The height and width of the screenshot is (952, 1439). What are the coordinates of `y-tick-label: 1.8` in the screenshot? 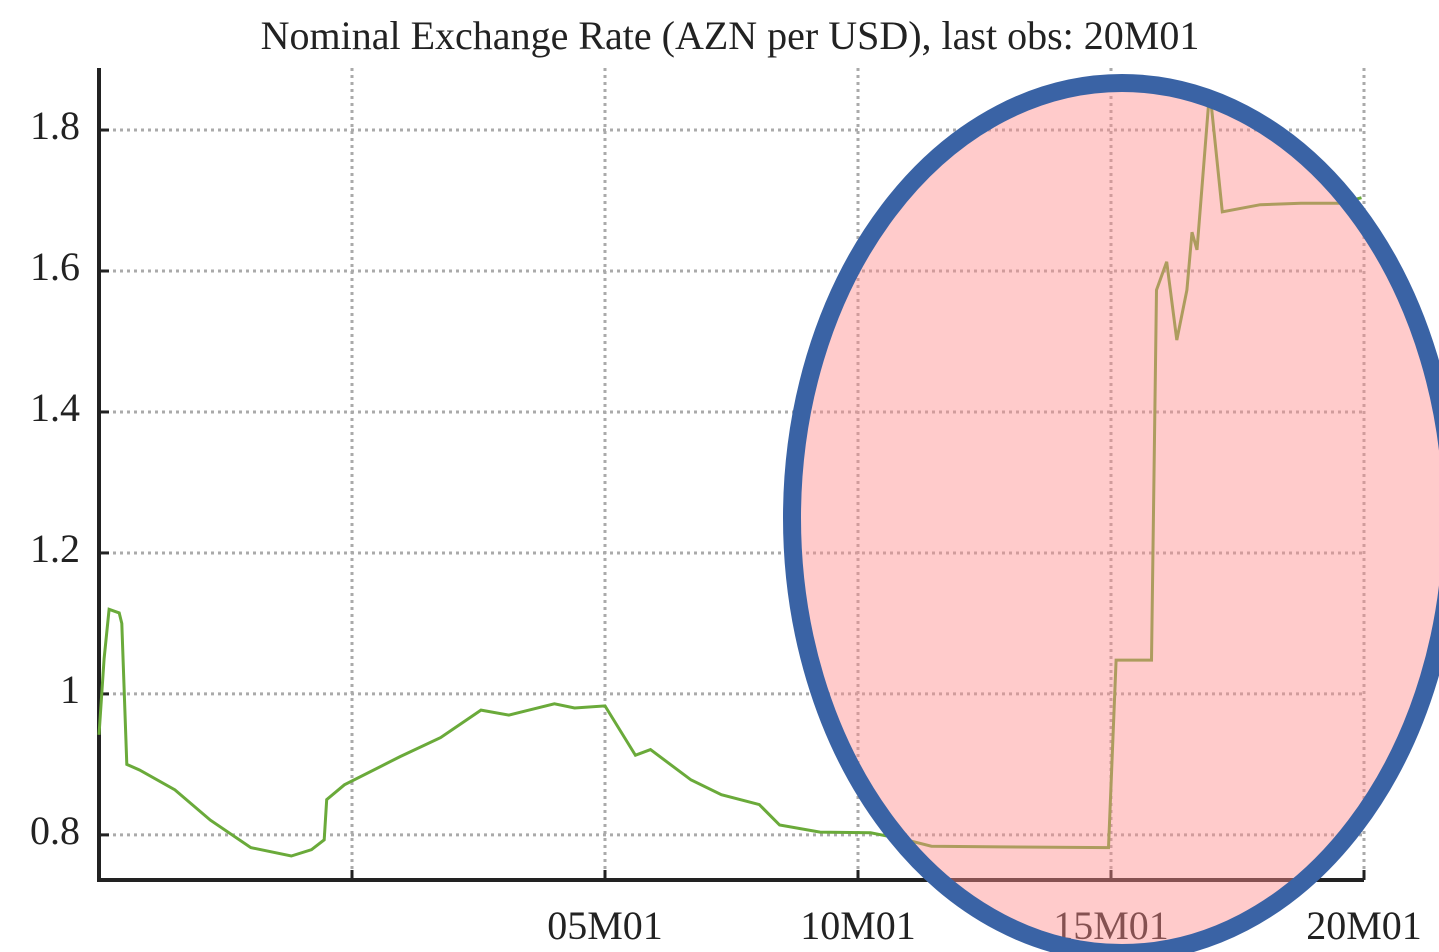 It's located at (55, 125).